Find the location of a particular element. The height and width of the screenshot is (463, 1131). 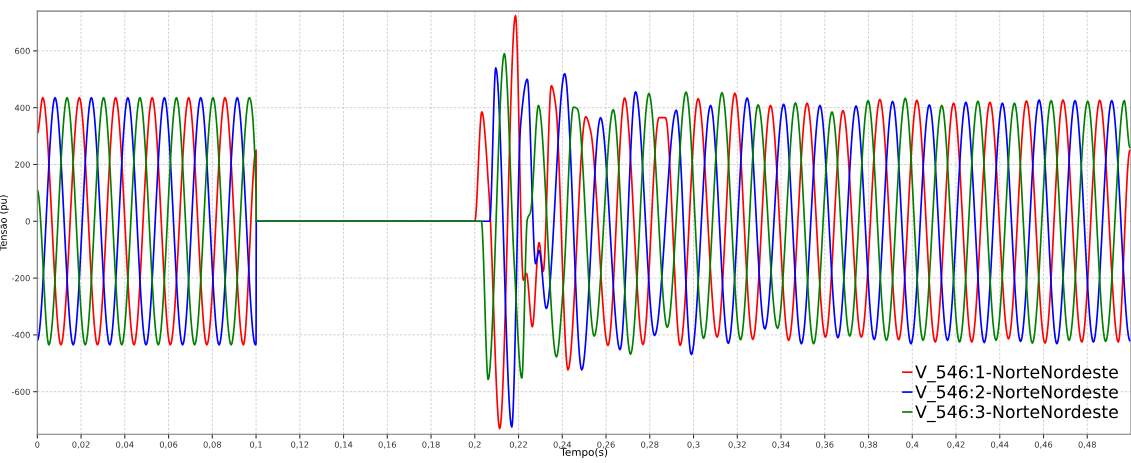

x-tick-label: 0,42 is located at coordinates (956, 445).